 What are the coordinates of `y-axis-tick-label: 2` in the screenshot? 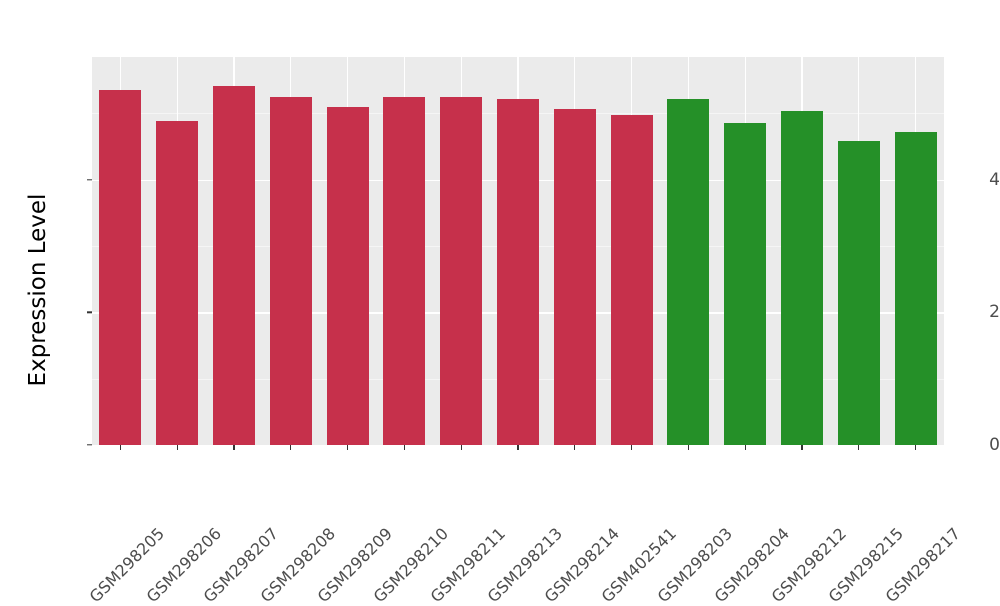 It's located at (994, 312).